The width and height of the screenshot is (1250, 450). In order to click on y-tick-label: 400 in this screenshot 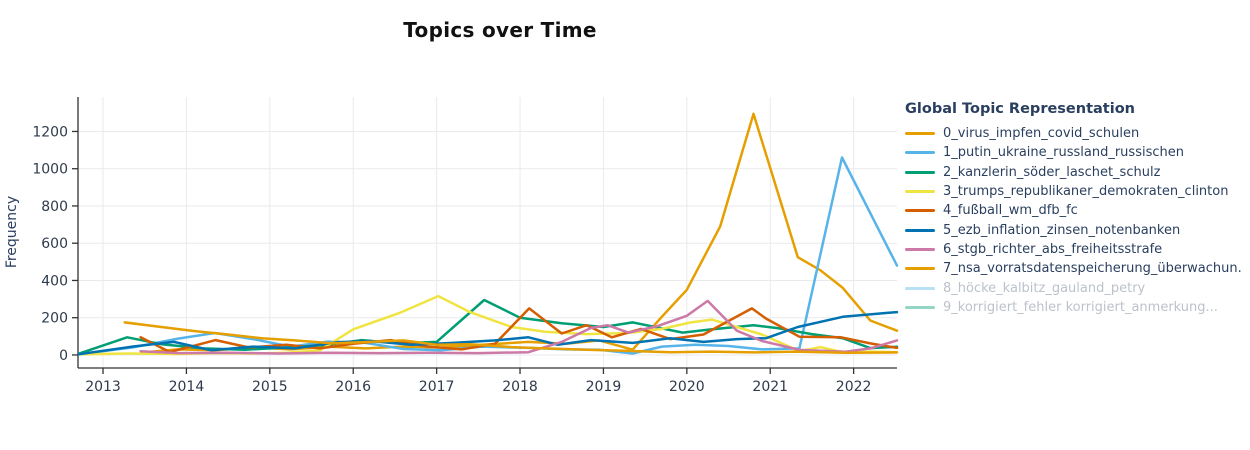, I will do `click(54, 281)`.